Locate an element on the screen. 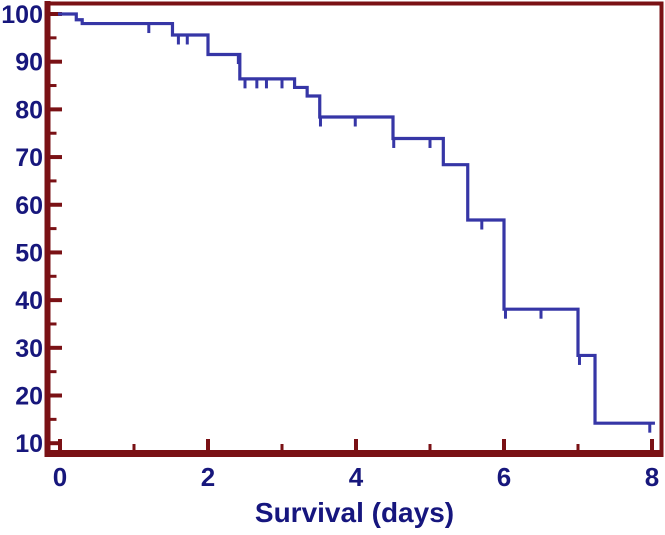 The image size is (665, 535). x-tick-label: 0 is located at coordinates (60, 477).